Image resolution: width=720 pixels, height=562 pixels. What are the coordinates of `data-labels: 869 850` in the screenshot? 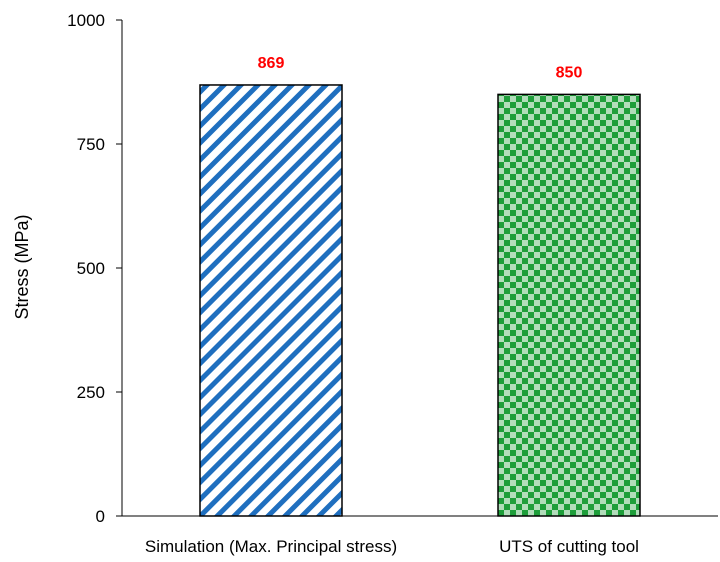 It's located at (420, 68).